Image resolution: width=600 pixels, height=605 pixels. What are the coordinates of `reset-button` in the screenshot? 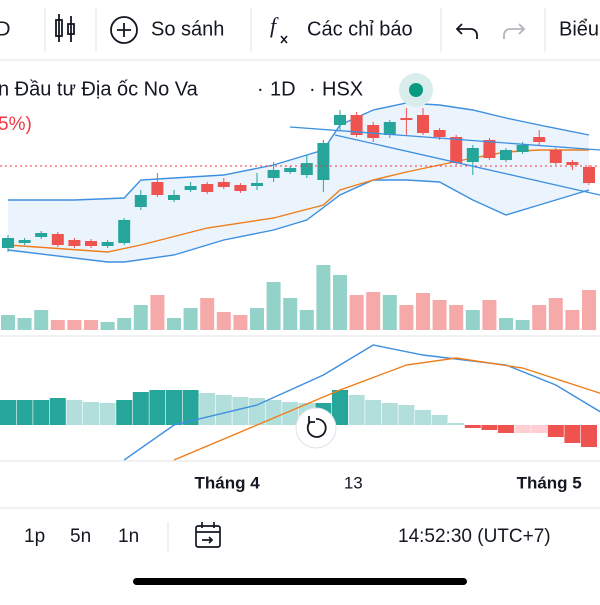 It's located at (316, 428).